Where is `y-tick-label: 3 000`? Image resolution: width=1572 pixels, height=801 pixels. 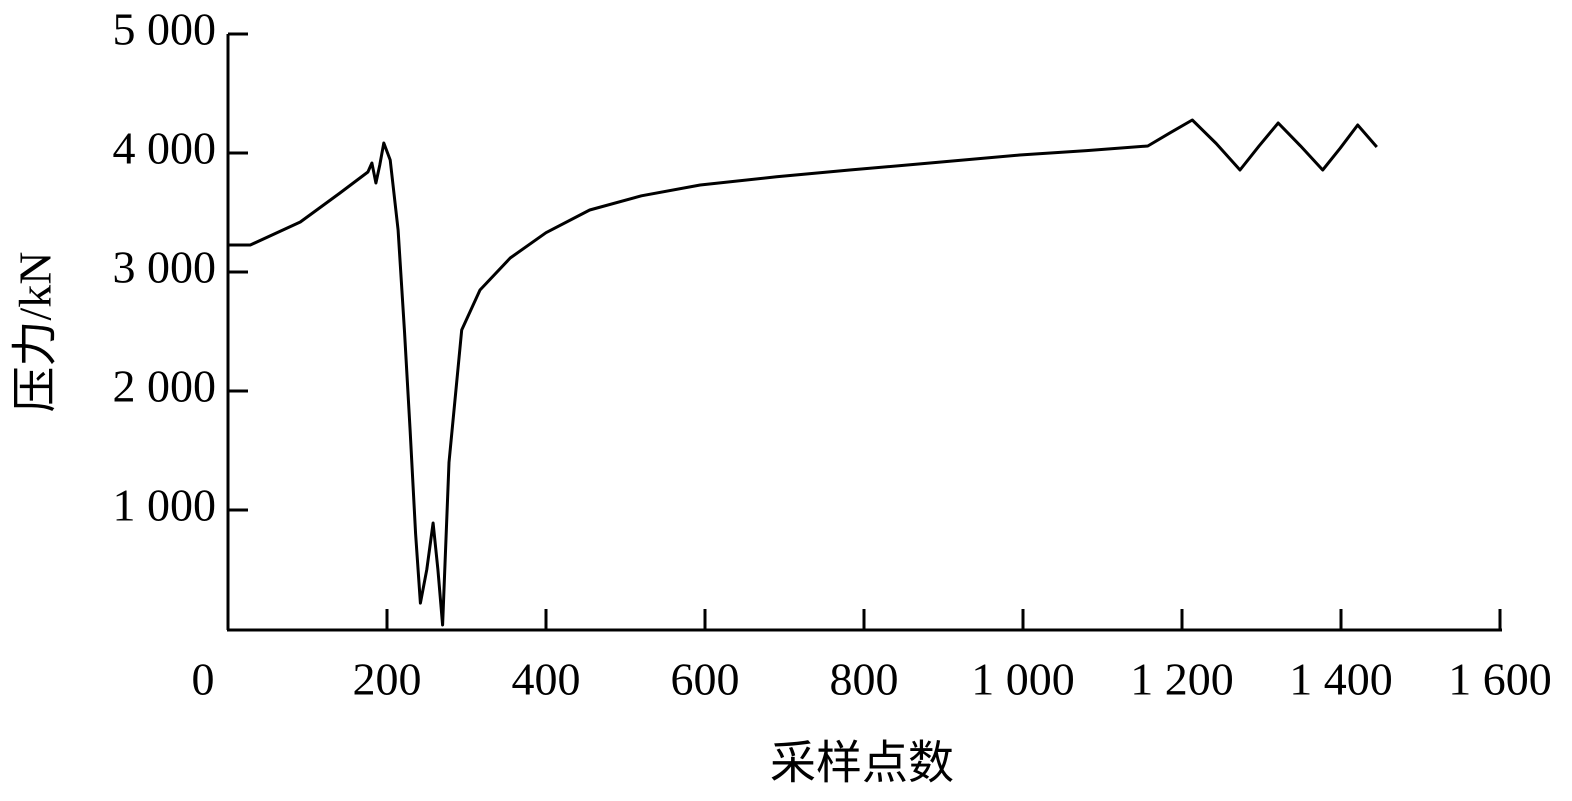 y-tick-label: 3 000 is located at coordinates (165, 267).